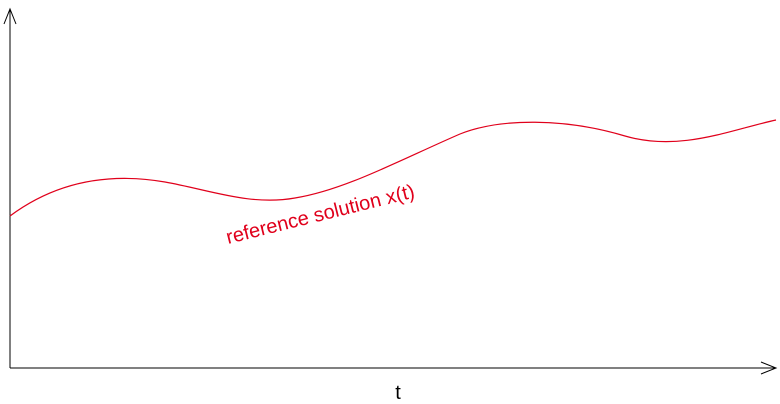 The width and height of the screenshot is (780, 404). I want to click on curve-label: reference solution x(t), so click(320, 215).